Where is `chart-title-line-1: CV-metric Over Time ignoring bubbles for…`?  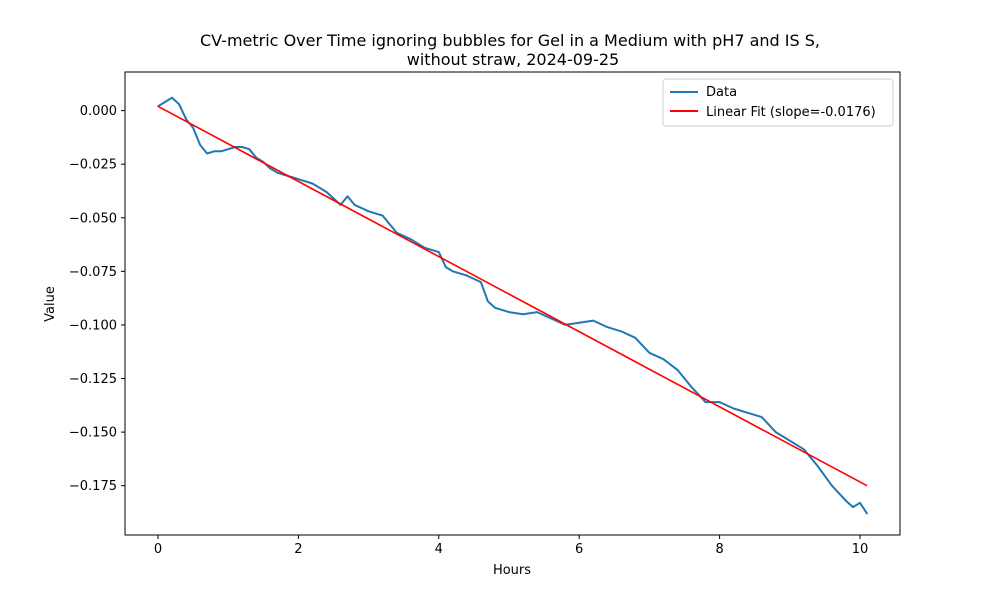
chart-title-line-1: CV-metric Over Time ignoring bubbles for… is located at coordinates (510, 40).